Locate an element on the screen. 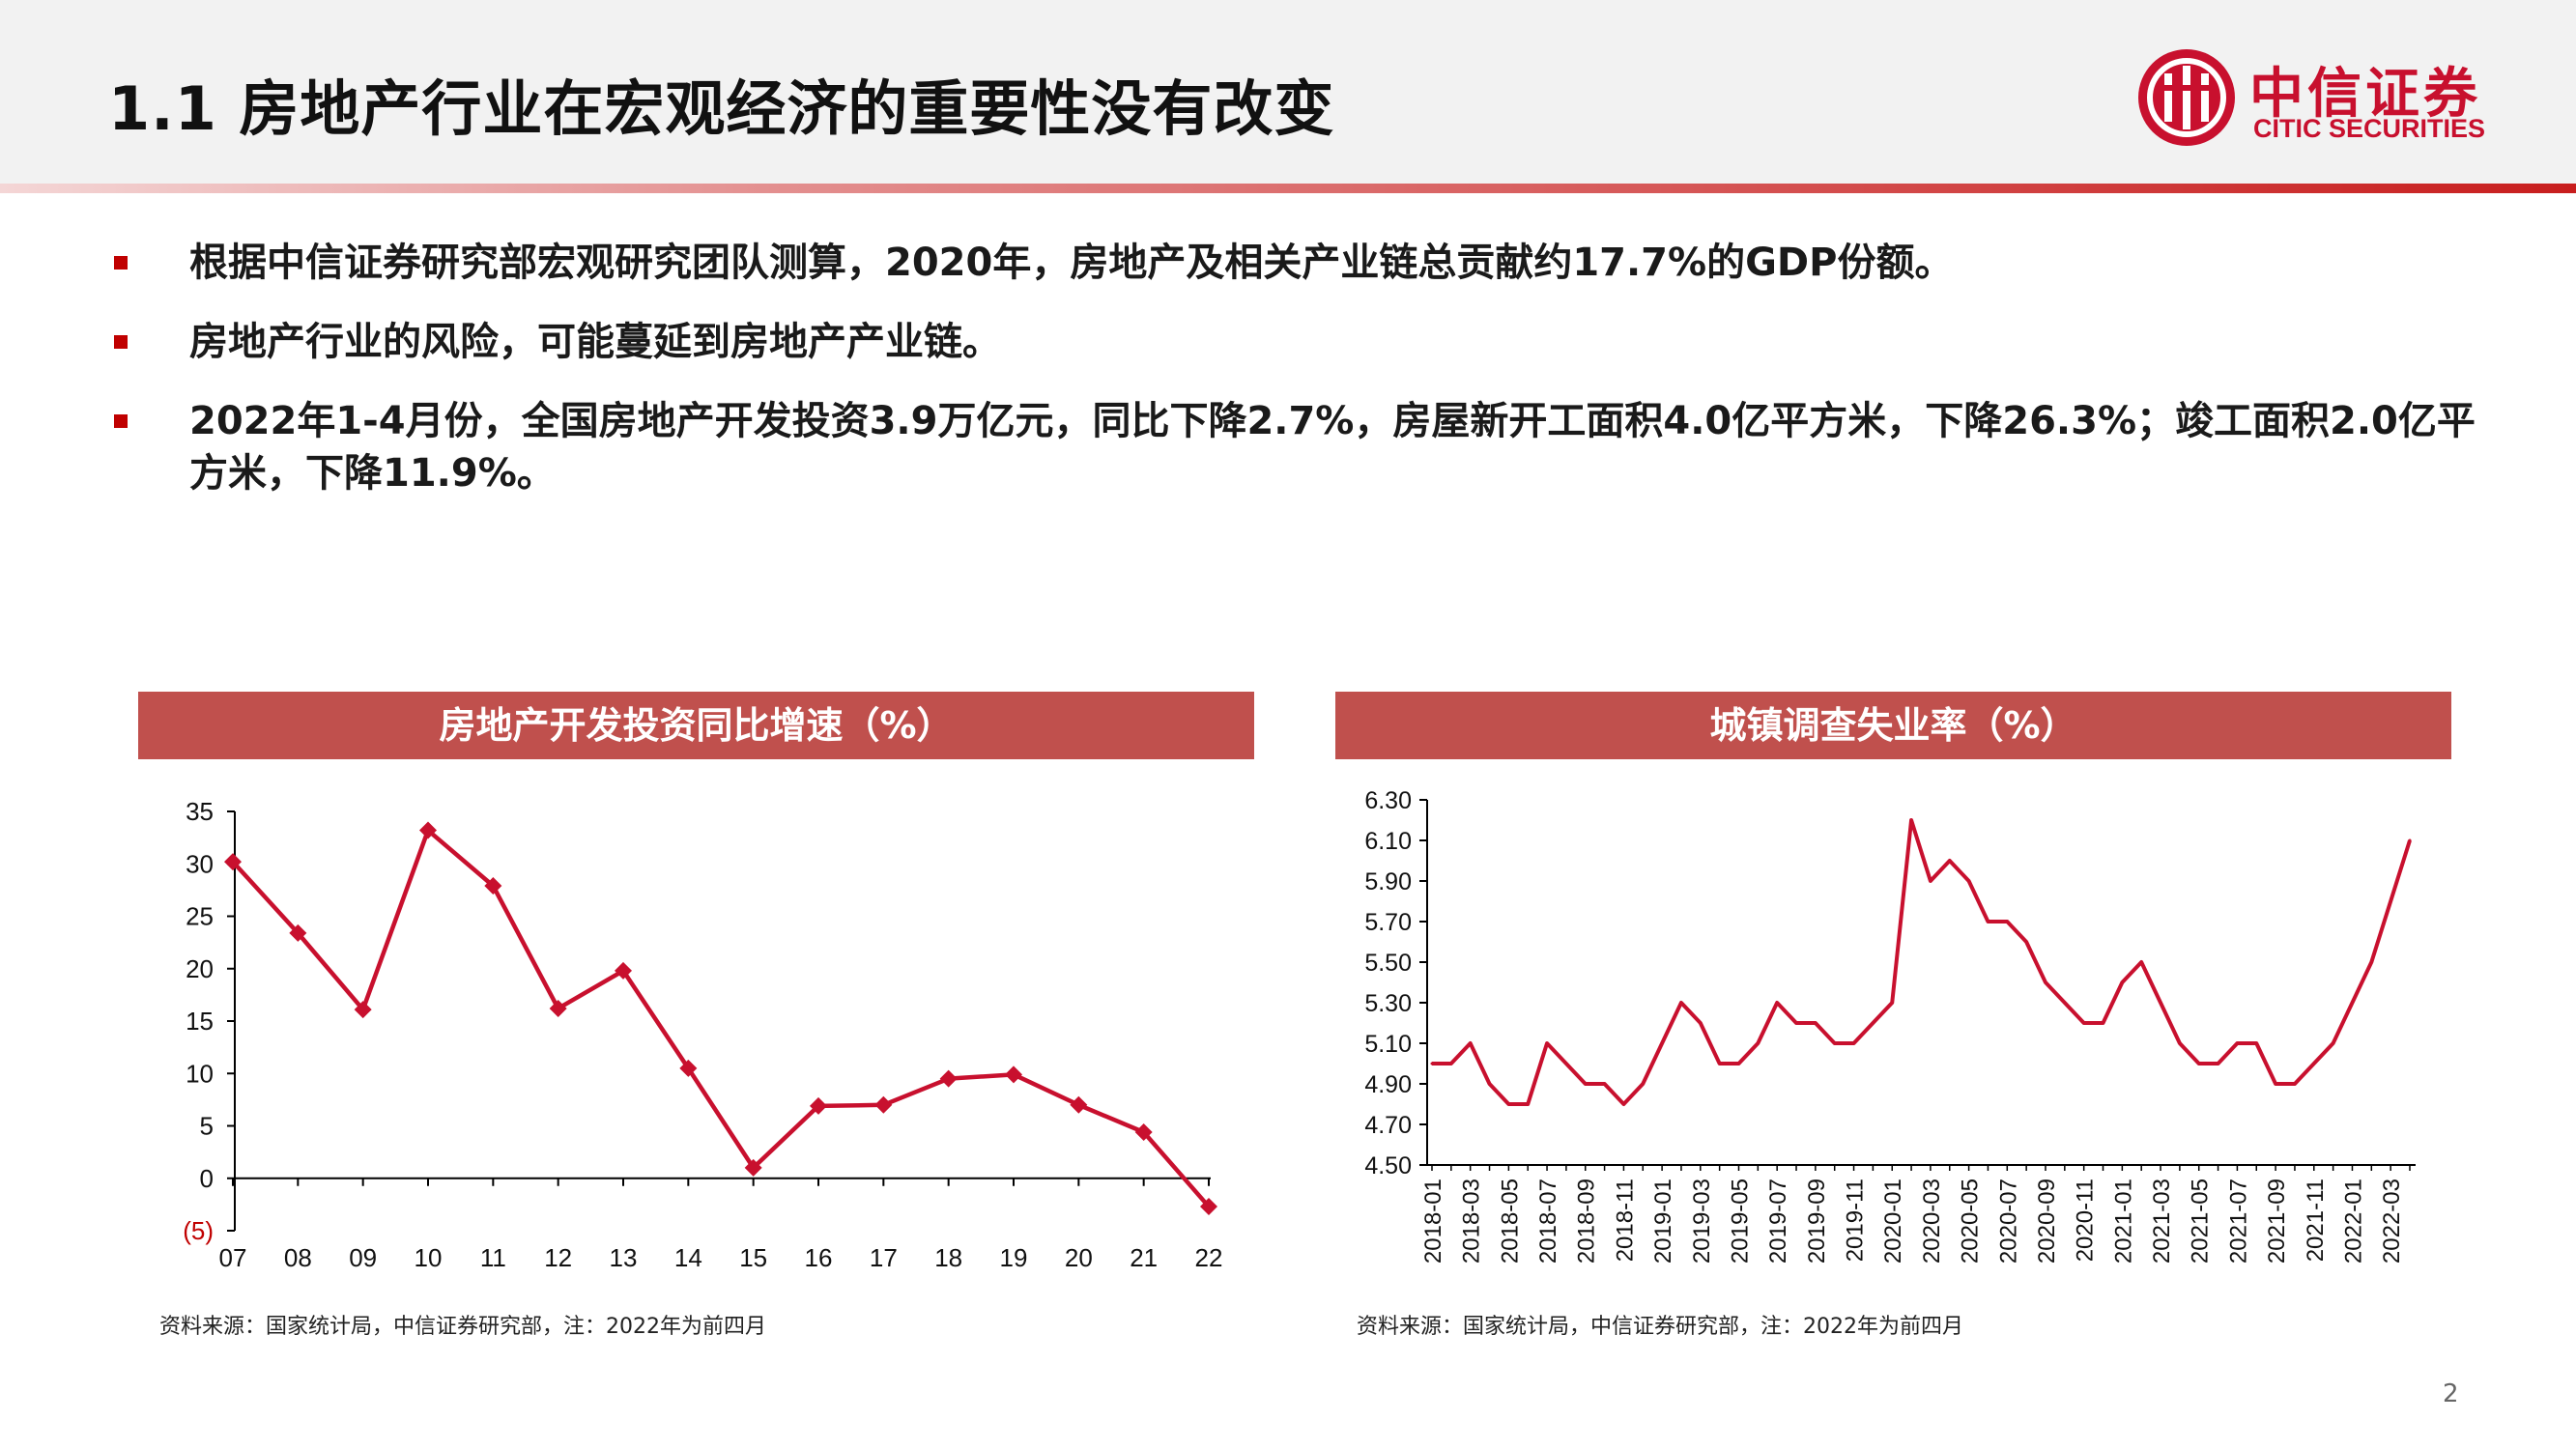 The width and height of the screenshot is (2576, 1449). x-tick-label: 08 is located at coordinates (298, 1257).